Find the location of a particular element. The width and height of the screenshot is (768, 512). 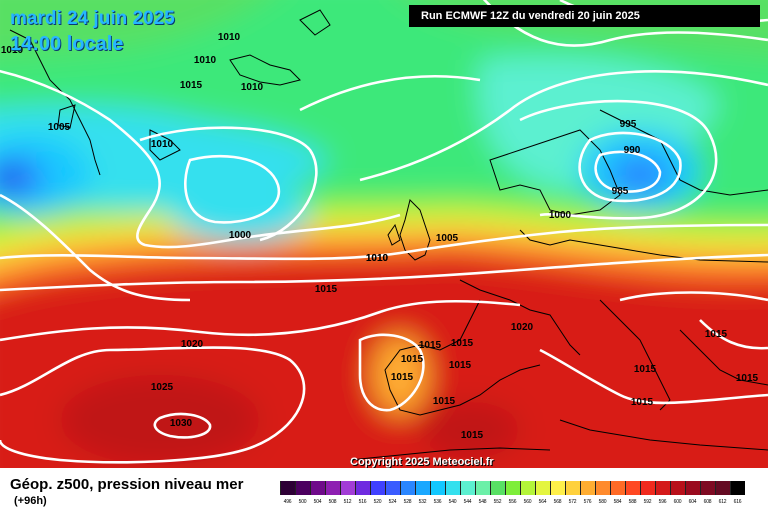

isobar-label: 990 is located at coordinates (632, 150).